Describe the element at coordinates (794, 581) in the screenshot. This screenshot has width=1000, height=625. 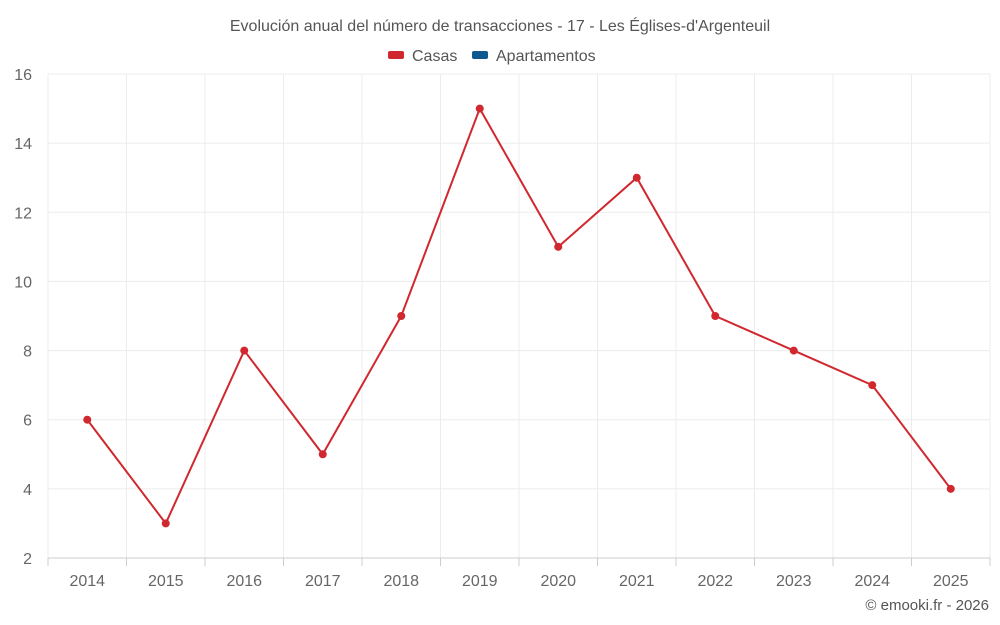
I see `x-tick-label: 2023` at that location.